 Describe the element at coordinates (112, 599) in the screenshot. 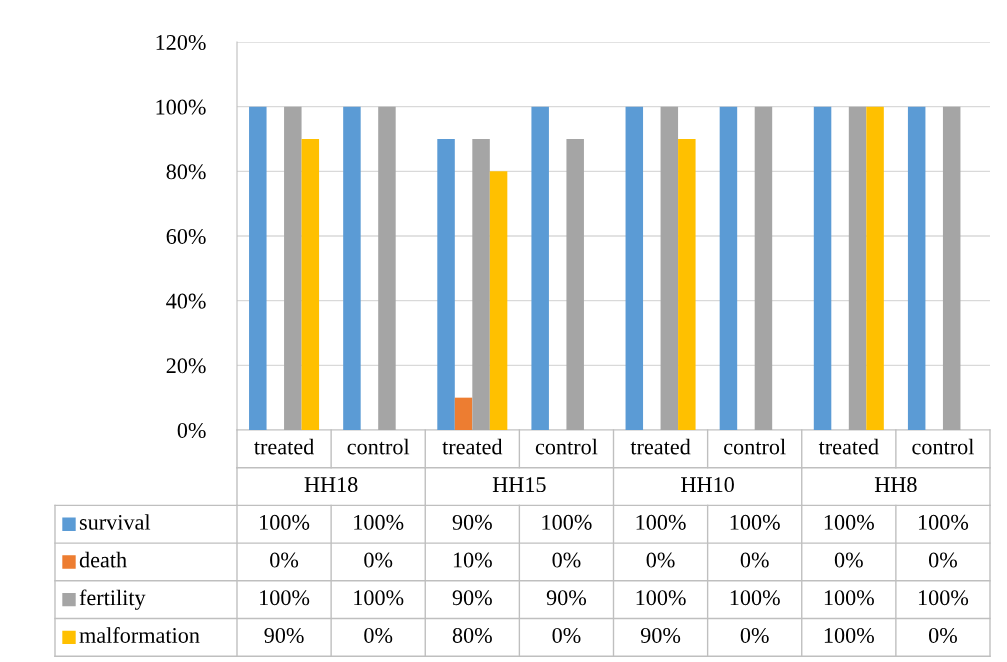

I see `legend-label: fertility` at that location.